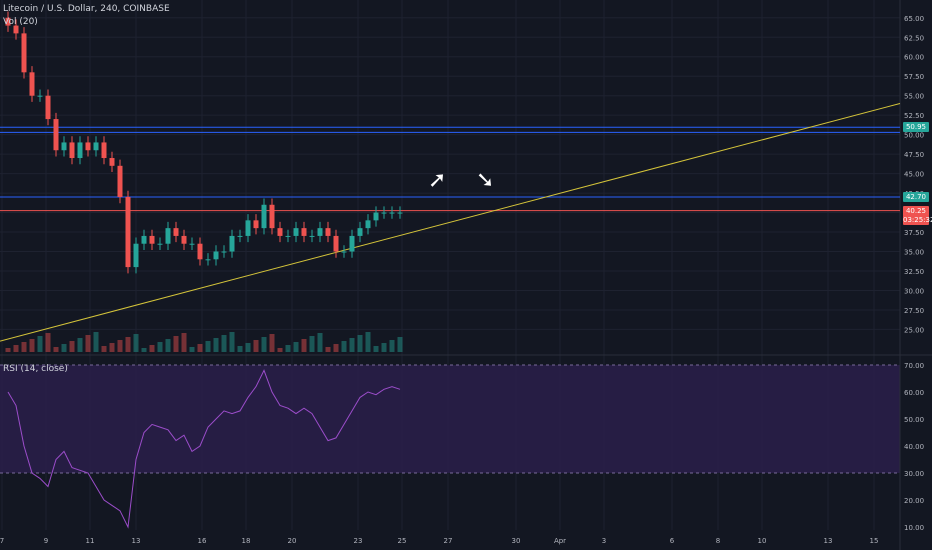 This screenshot has height=550, width=932. I want to click on volume-label: Vol (20), so click(20, 22).